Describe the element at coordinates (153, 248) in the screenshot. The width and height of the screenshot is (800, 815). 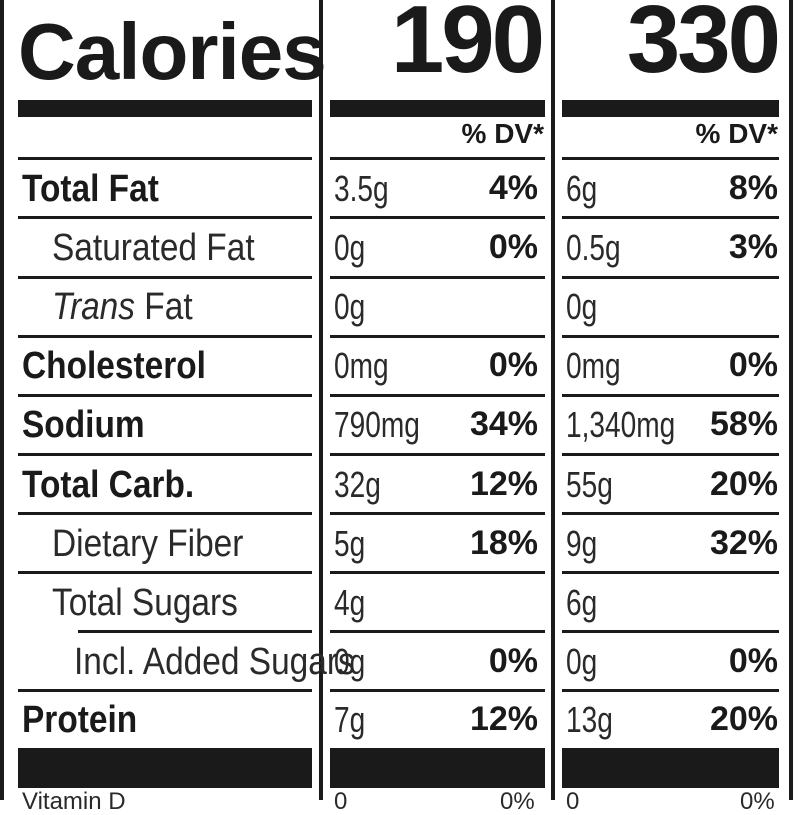
I see `nutrient-label: Saturated Fat` at that location.